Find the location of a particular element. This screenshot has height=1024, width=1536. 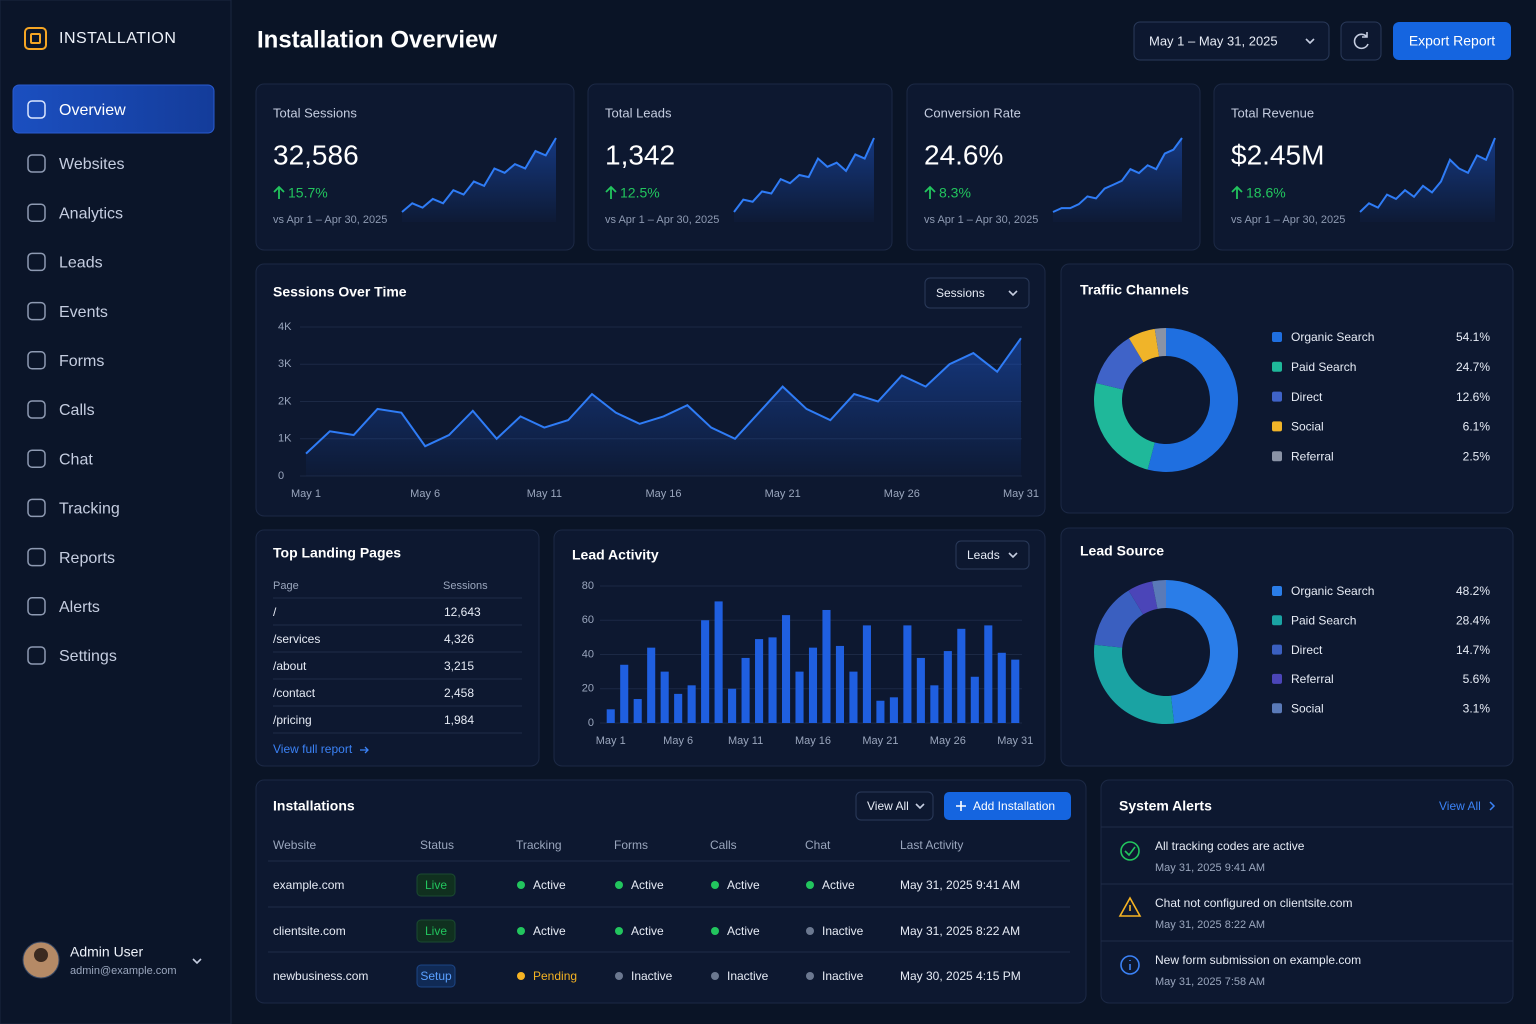

line-area is located at coordinates (663, 407).